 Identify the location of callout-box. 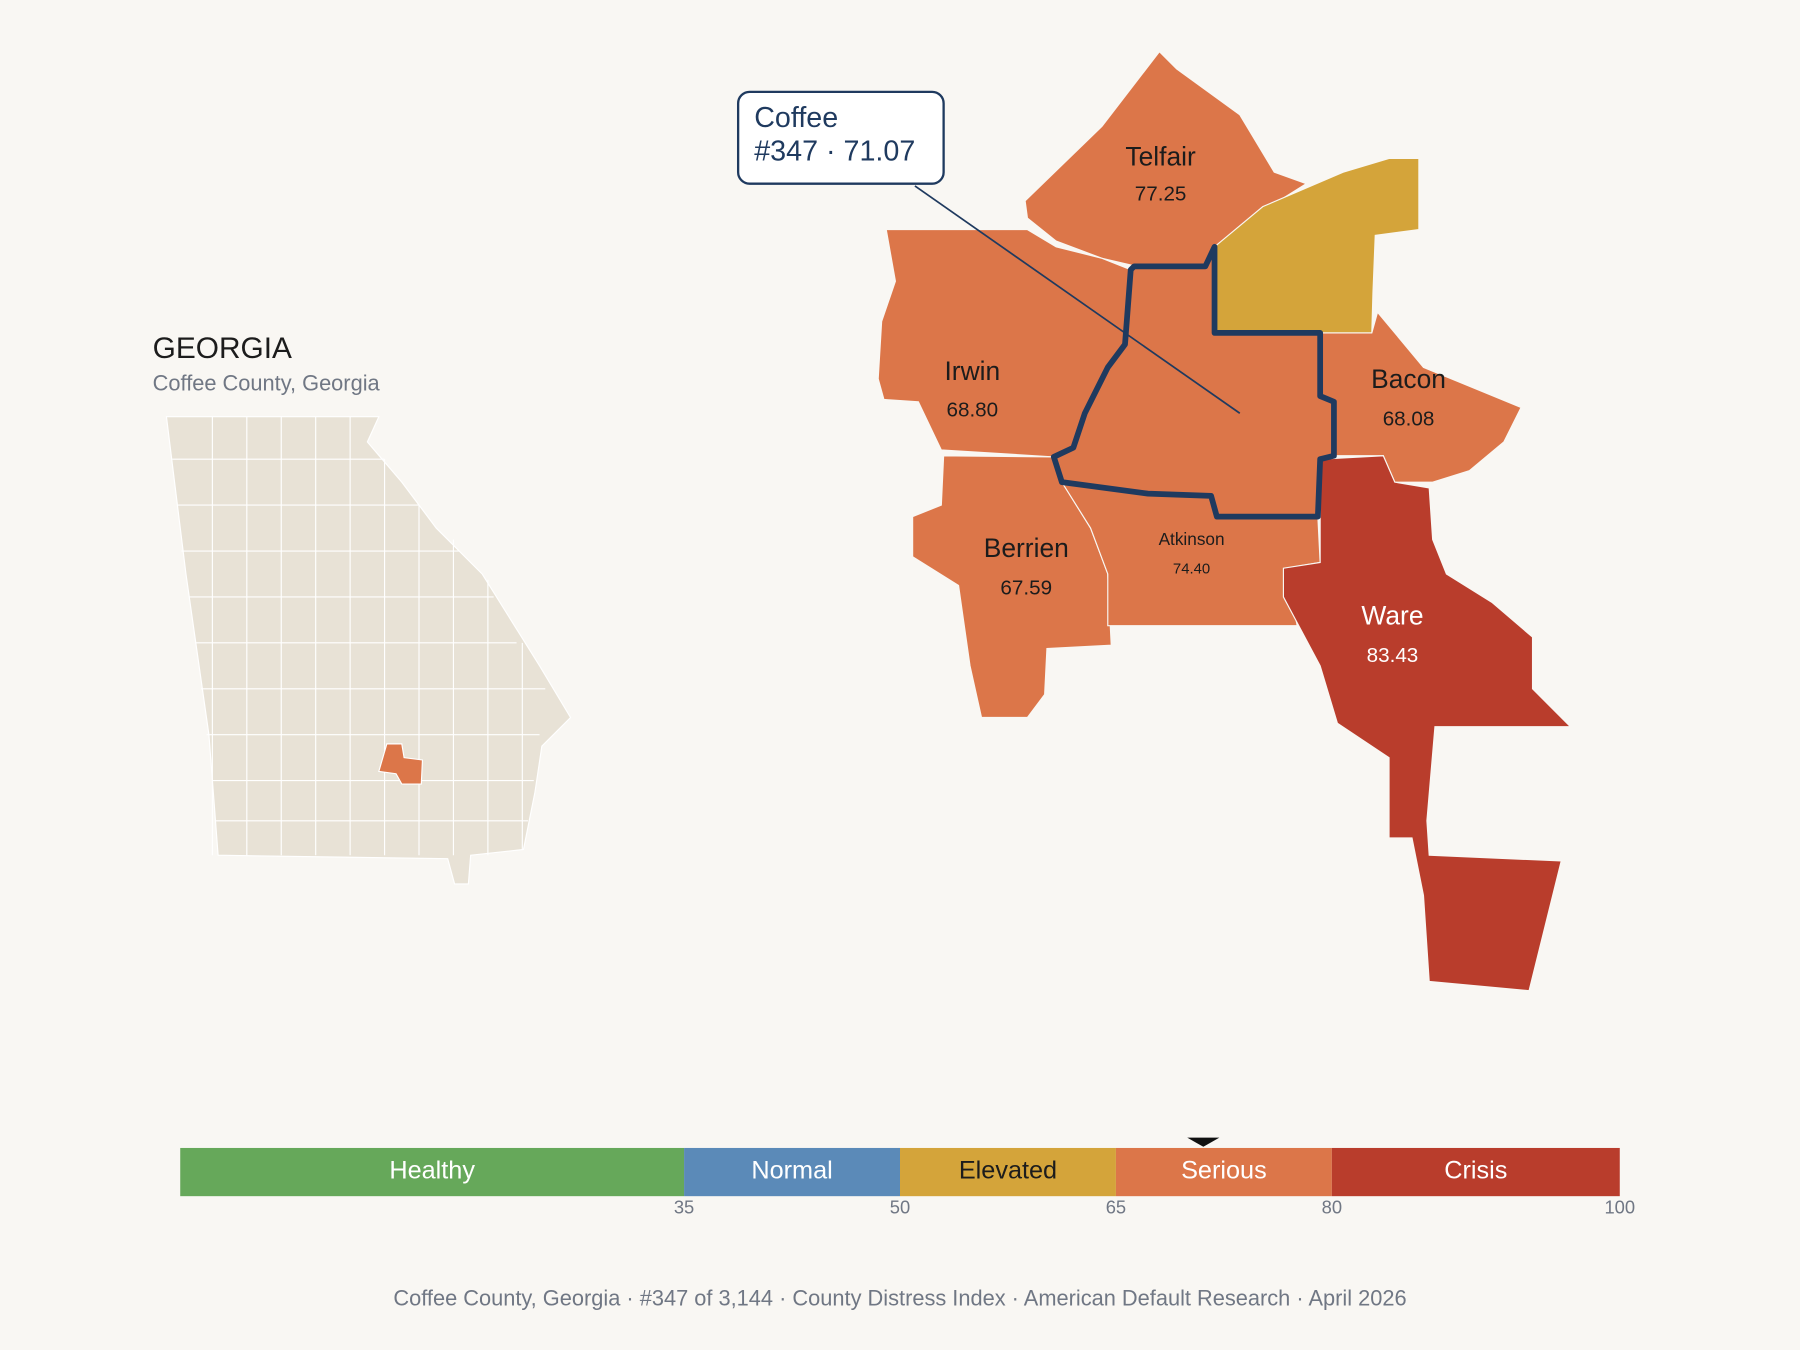
(840, 137).